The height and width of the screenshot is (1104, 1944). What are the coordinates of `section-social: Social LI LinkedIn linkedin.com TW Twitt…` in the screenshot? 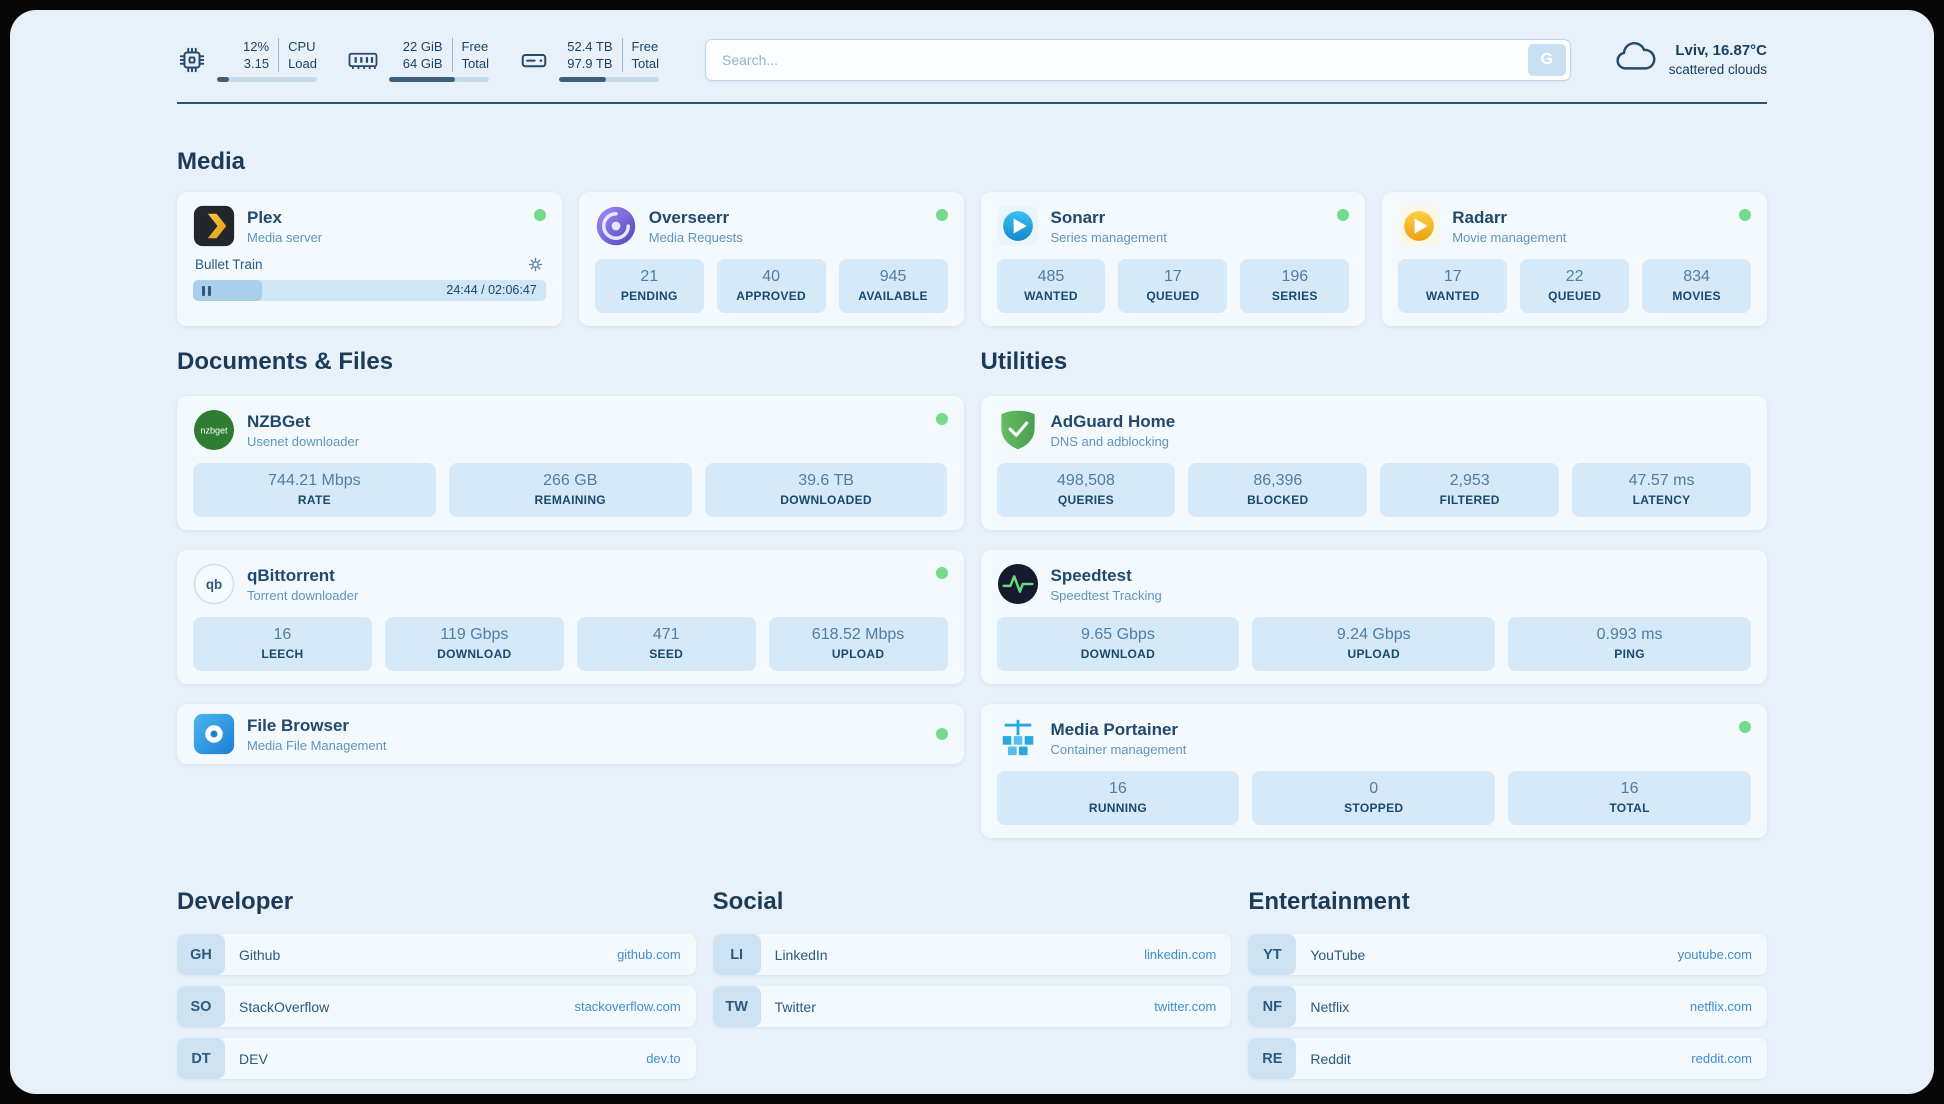 It's located at (972, 989).